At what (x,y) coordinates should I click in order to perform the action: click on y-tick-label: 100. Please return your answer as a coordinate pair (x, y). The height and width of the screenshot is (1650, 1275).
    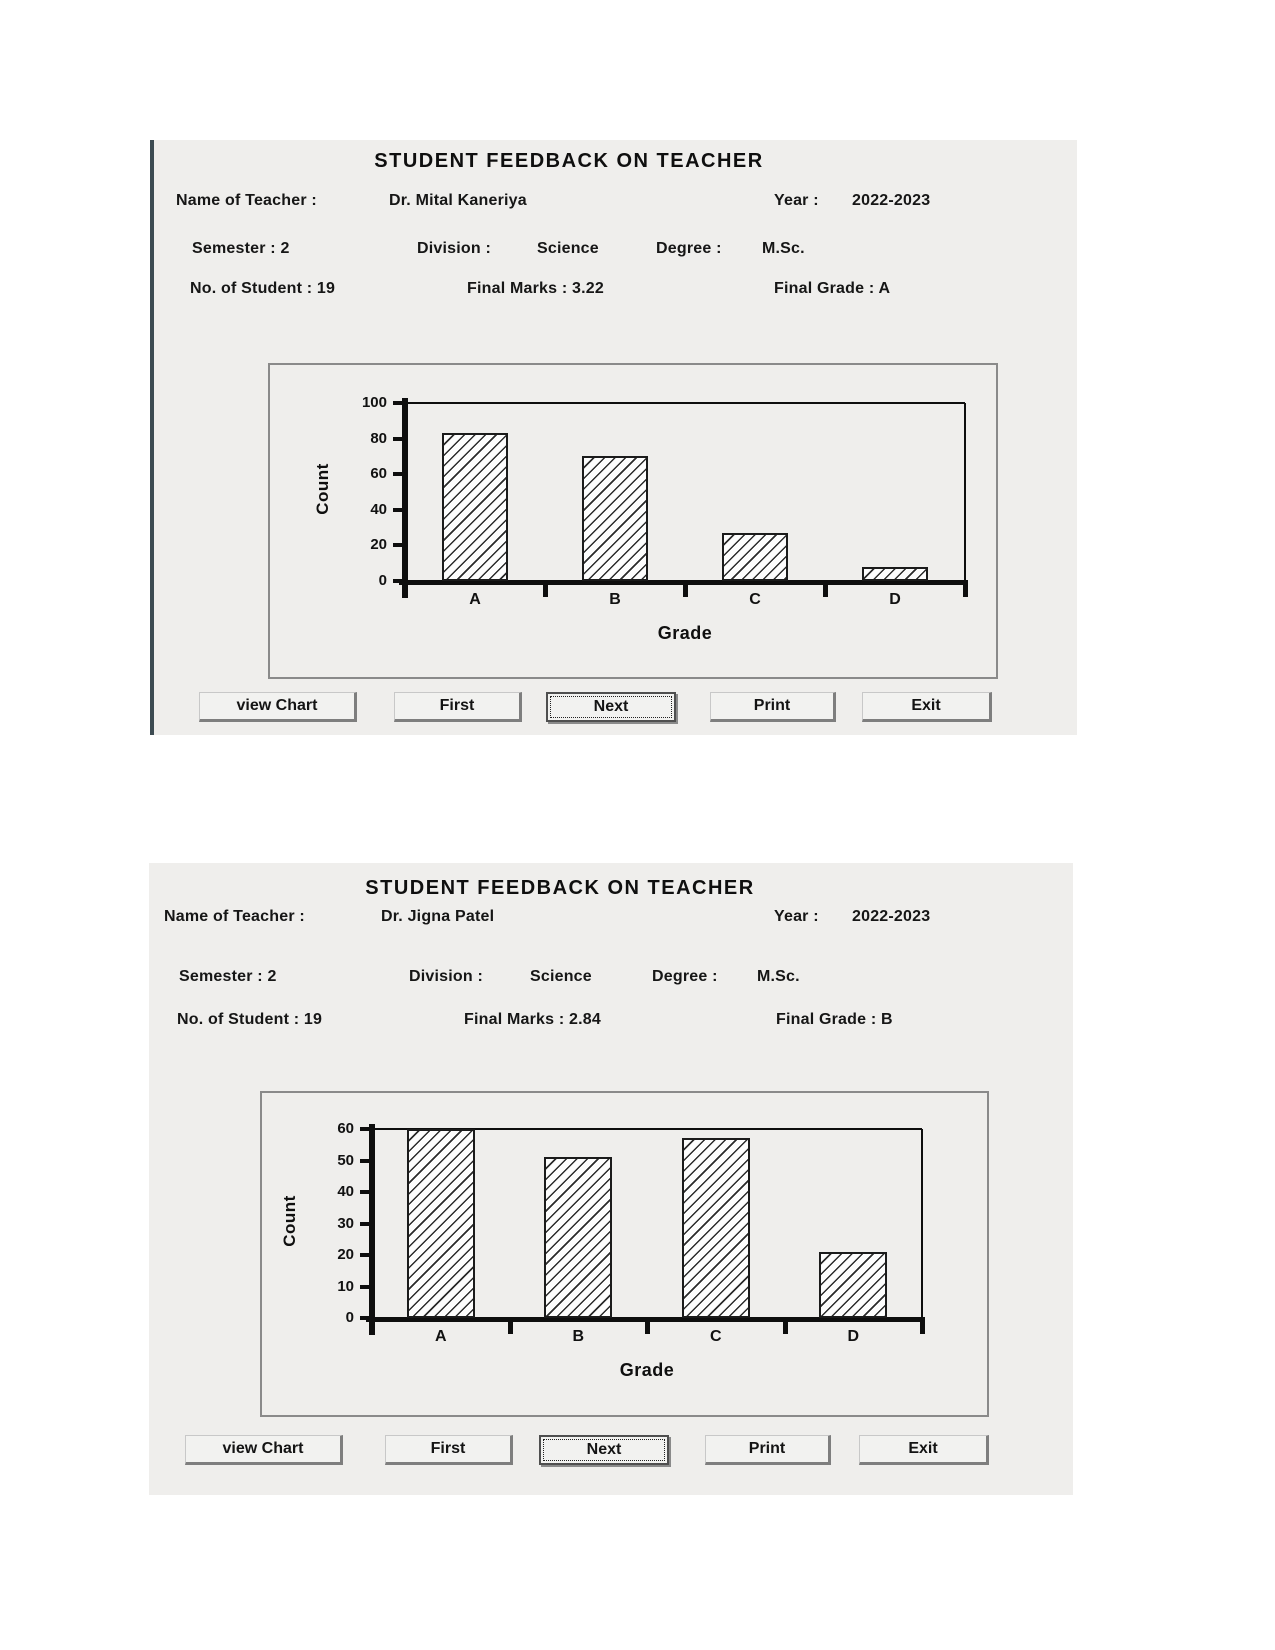
    Looking at the image, I should click on (374, 402).